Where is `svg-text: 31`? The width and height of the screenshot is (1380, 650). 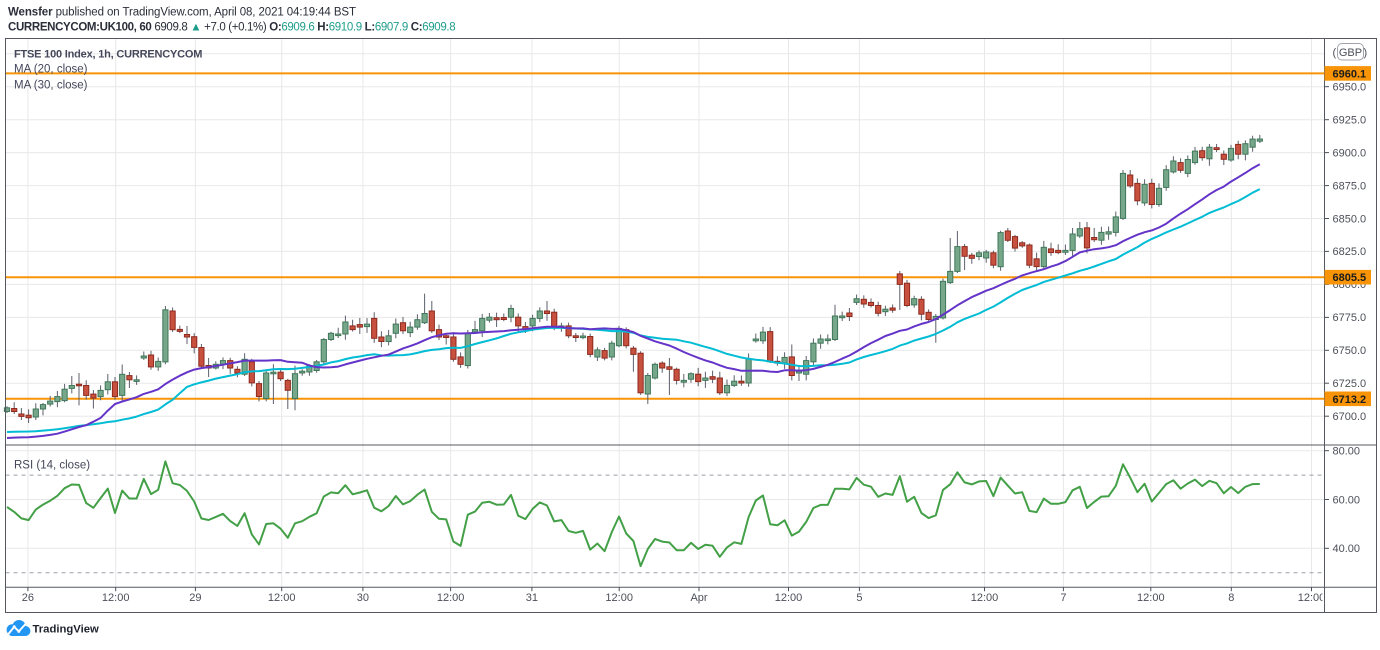
svg-text: 31 is located at coordinates (532, 598).